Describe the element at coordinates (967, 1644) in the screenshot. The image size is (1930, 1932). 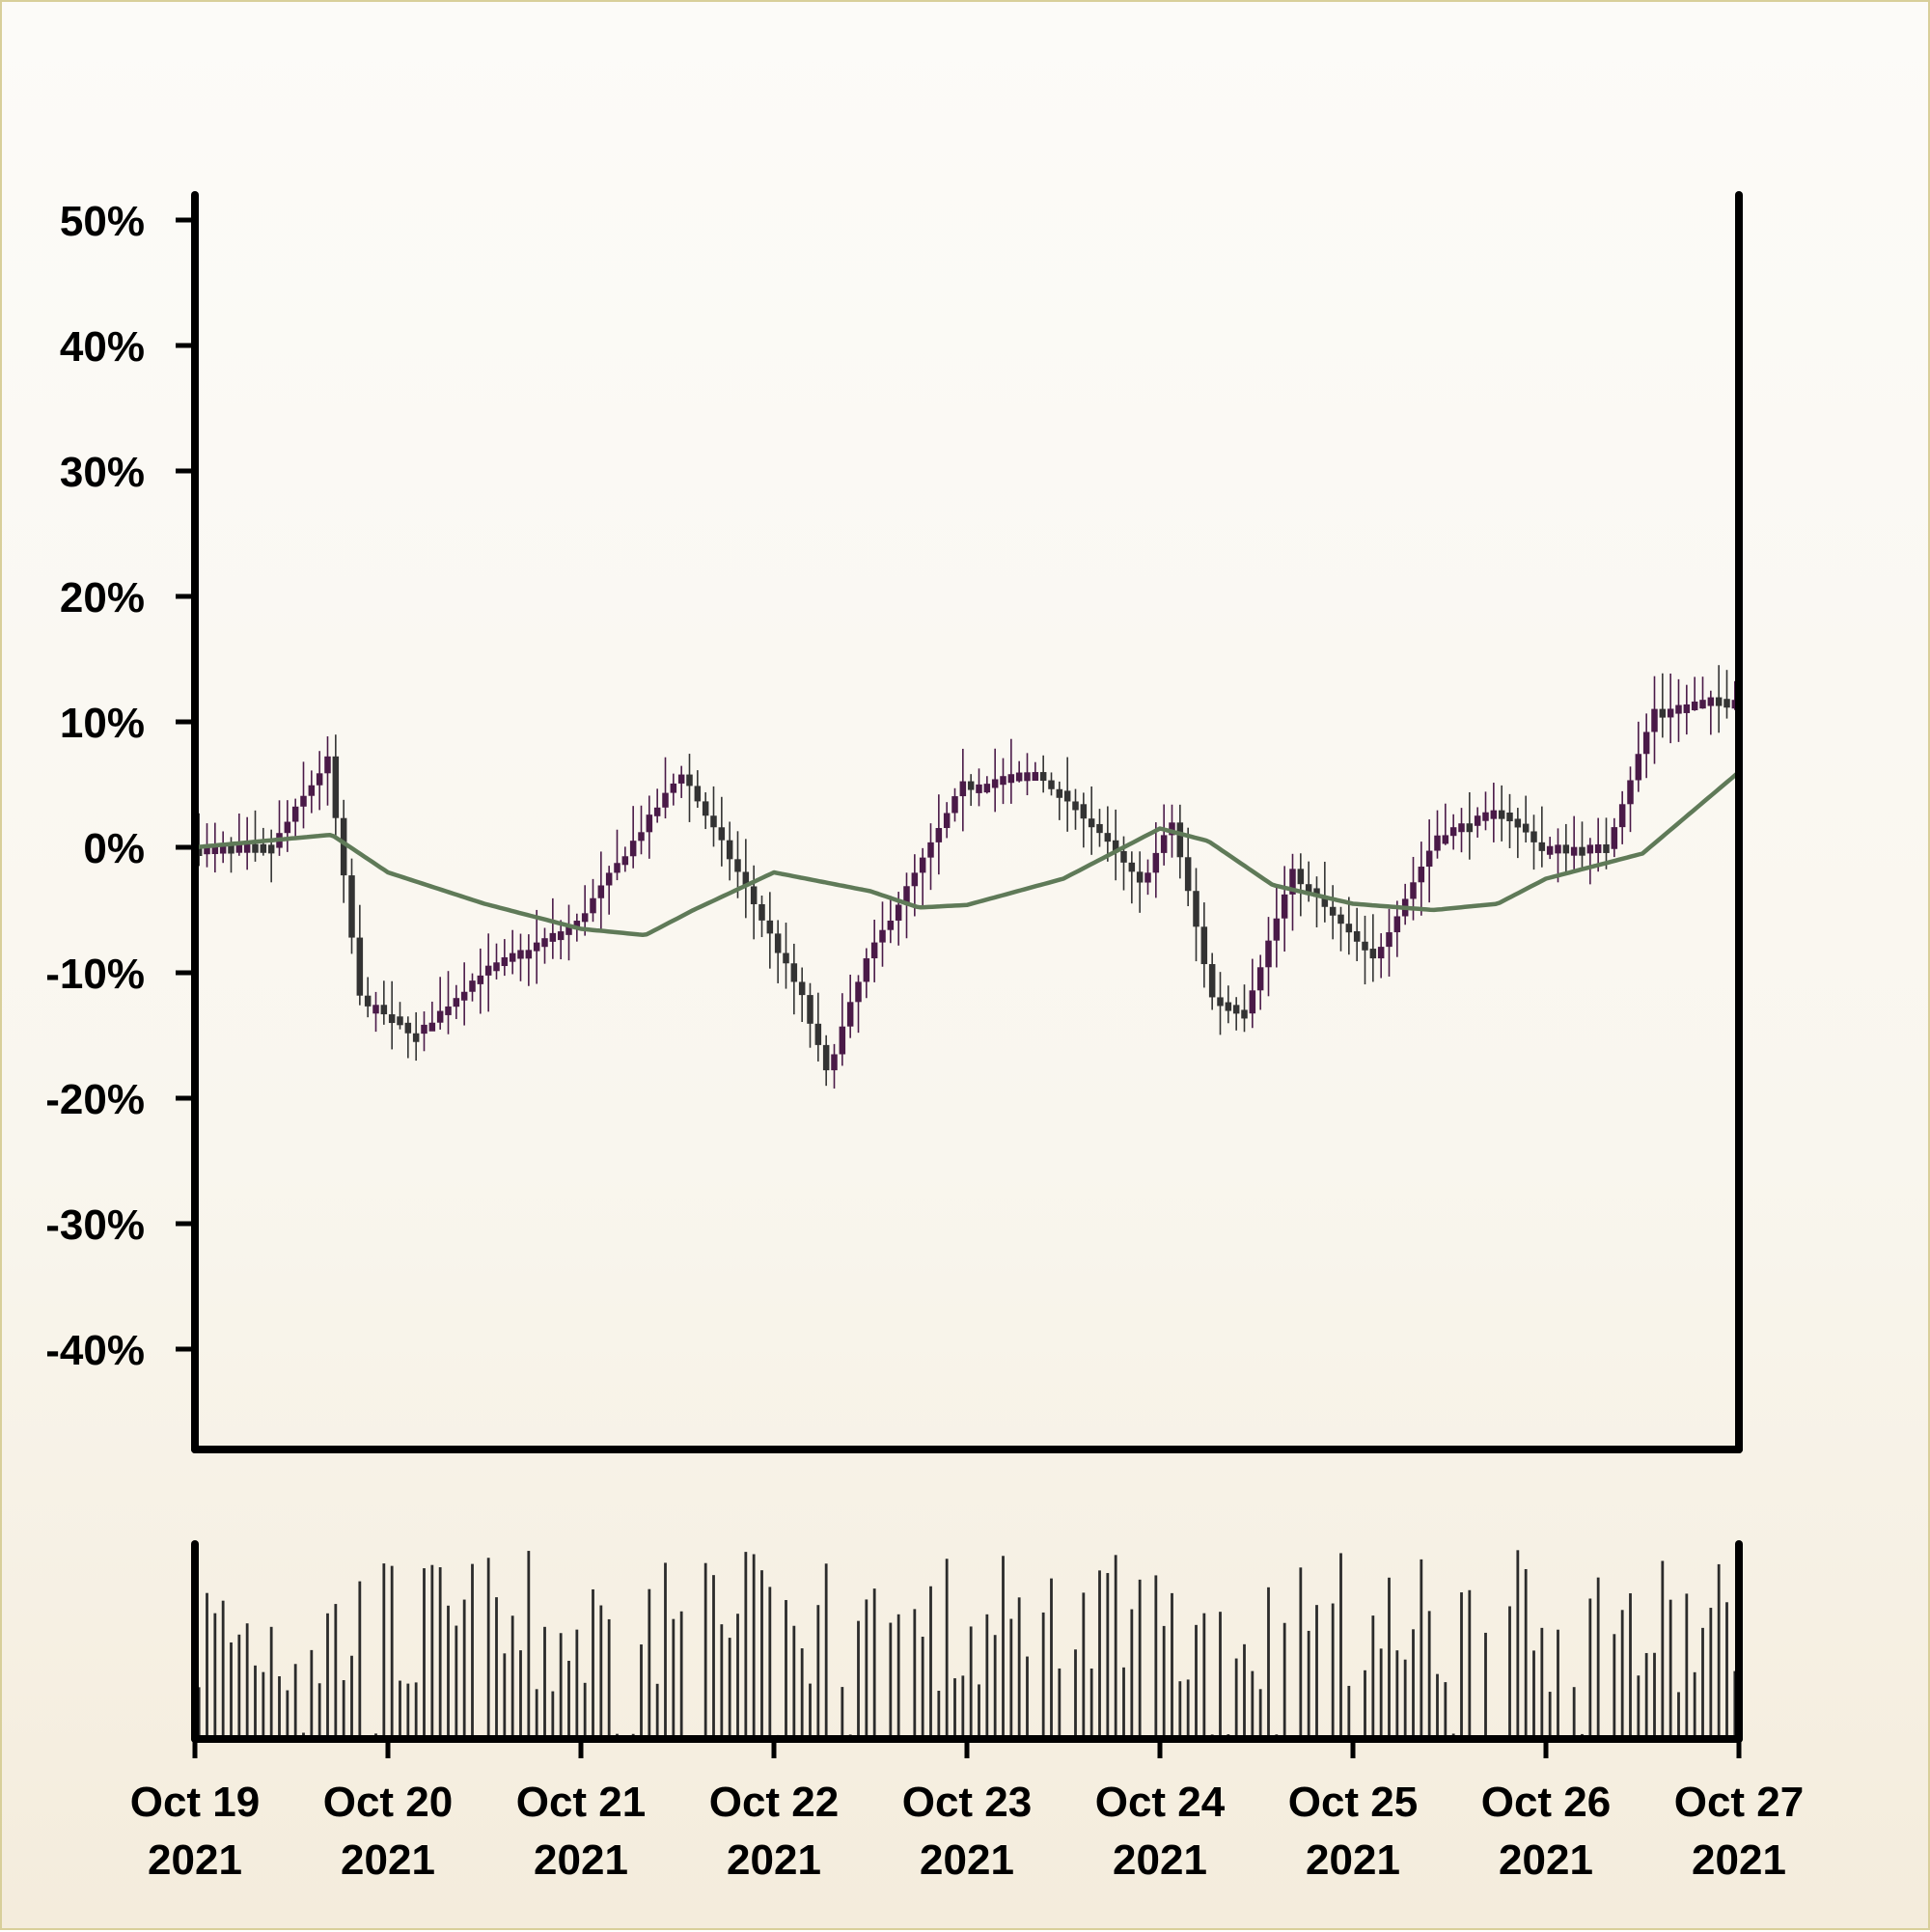
I see `volume-panel` at that location.